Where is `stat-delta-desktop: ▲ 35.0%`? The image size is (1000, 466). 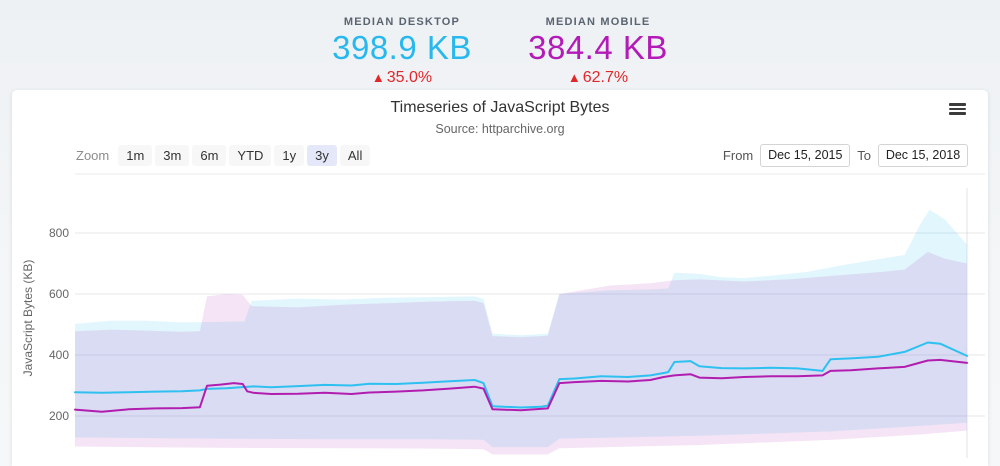
stat-delta-desktop: ▲ 35.0% is located at coordinates (402, 78).